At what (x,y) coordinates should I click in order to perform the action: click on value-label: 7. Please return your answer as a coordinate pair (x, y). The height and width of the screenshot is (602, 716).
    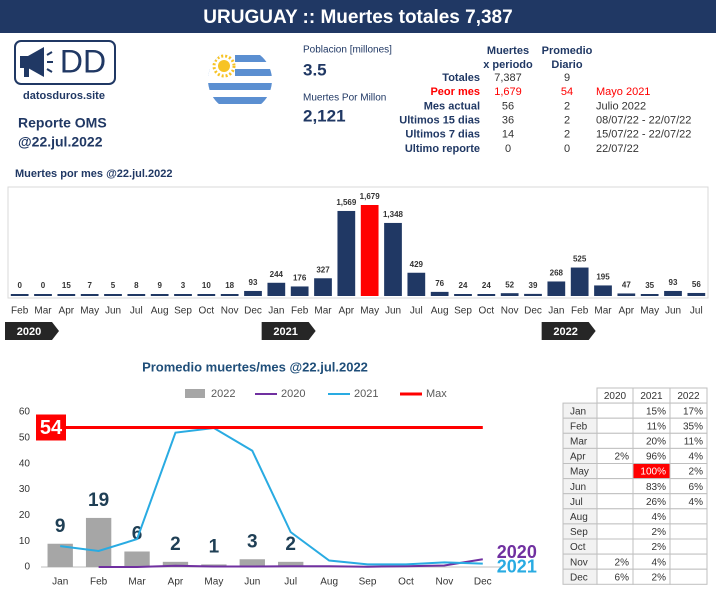
    Looking at the image, I should click on (89, 285).